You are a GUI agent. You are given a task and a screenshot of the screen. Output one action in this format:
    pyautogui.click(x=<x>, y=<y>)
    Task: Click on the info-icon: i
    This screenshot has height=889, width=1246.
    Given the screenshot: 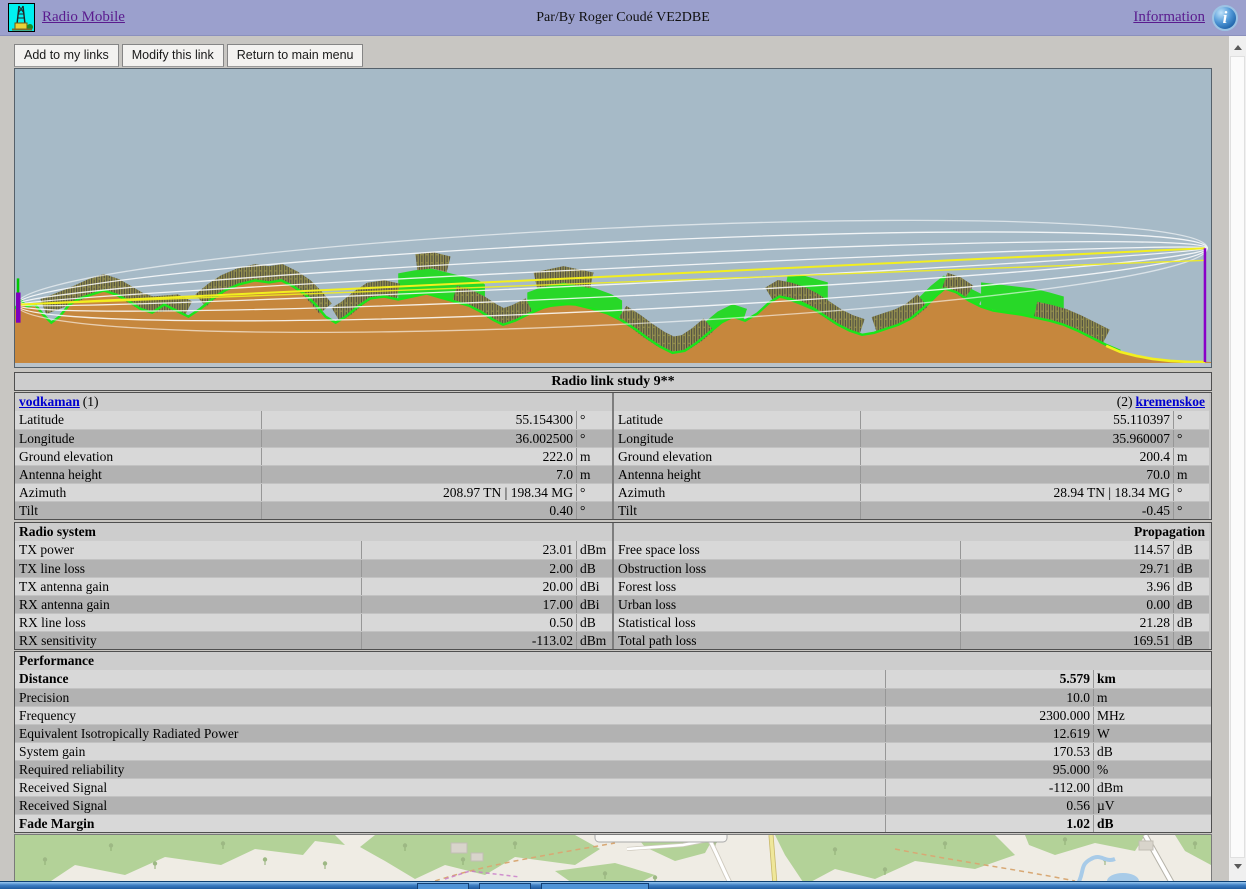 What is the action you would take?
    pyautogui.click(x=1225, y=17)
    